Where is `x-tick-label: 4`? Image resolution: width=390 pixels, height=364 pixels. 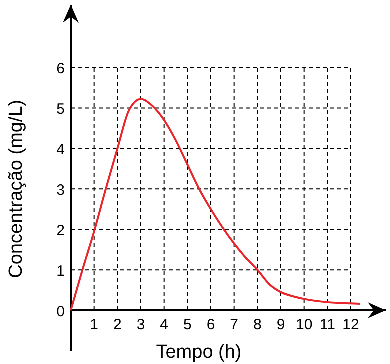
x-tick-label: 4 is located at coordinates (164, 325).